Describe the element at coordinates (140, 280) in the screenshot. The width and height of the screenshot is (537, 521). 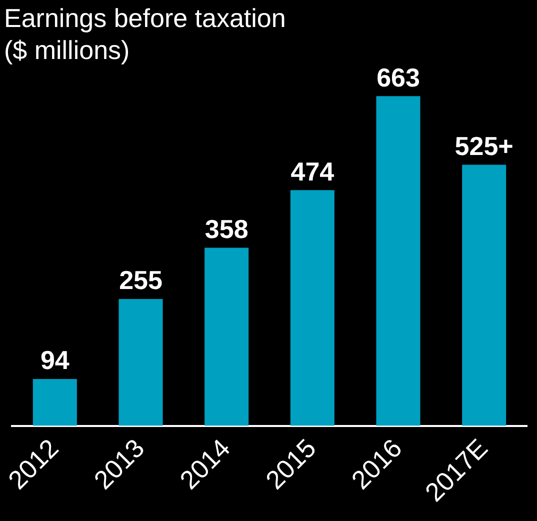
I see `data-label: 255` at that location.